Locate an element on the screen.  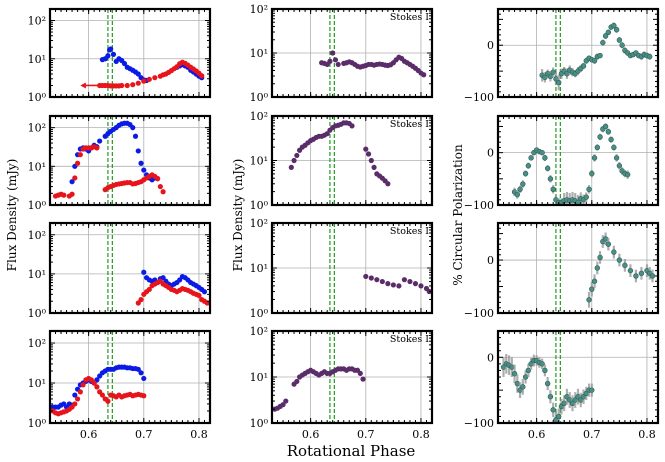
panel-row2-col1: 10⁰ 10¹ 10² is located at coordinates (120, 163).